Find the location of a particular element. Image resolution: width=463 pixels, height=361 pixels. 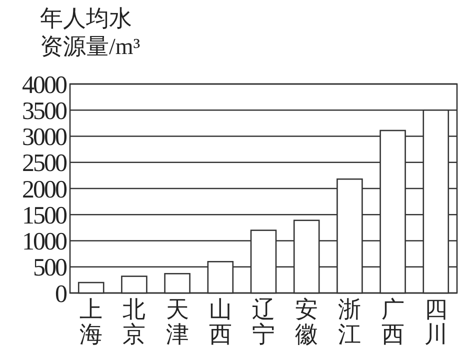

x-tick-label: 辽宁 is located at coordinates (263, 322).